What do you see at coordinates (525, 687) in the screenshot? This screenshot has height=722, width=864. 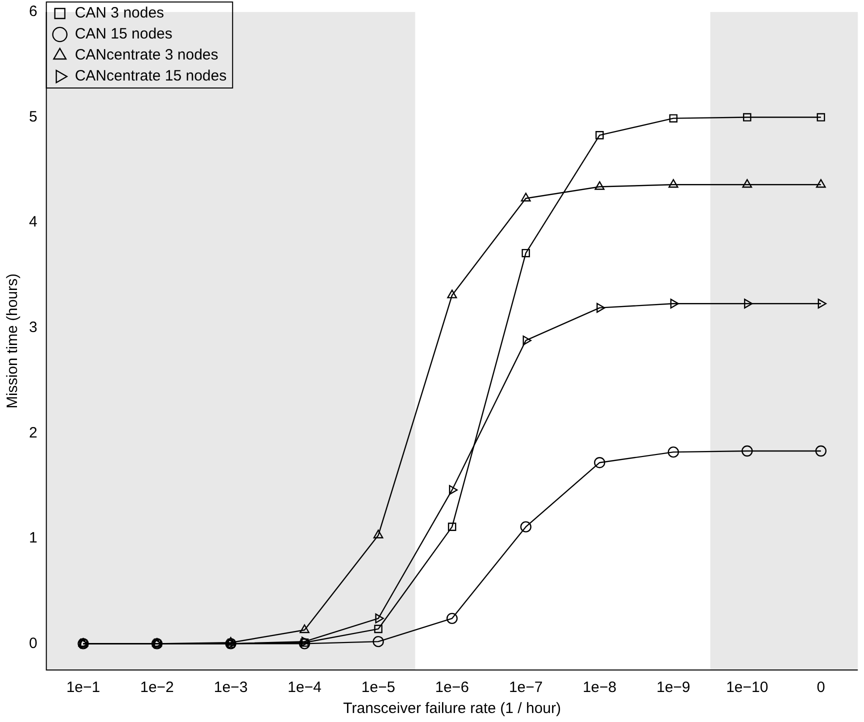 I see `x-tick-label: 1e−7` at bounding box center [525, 687].